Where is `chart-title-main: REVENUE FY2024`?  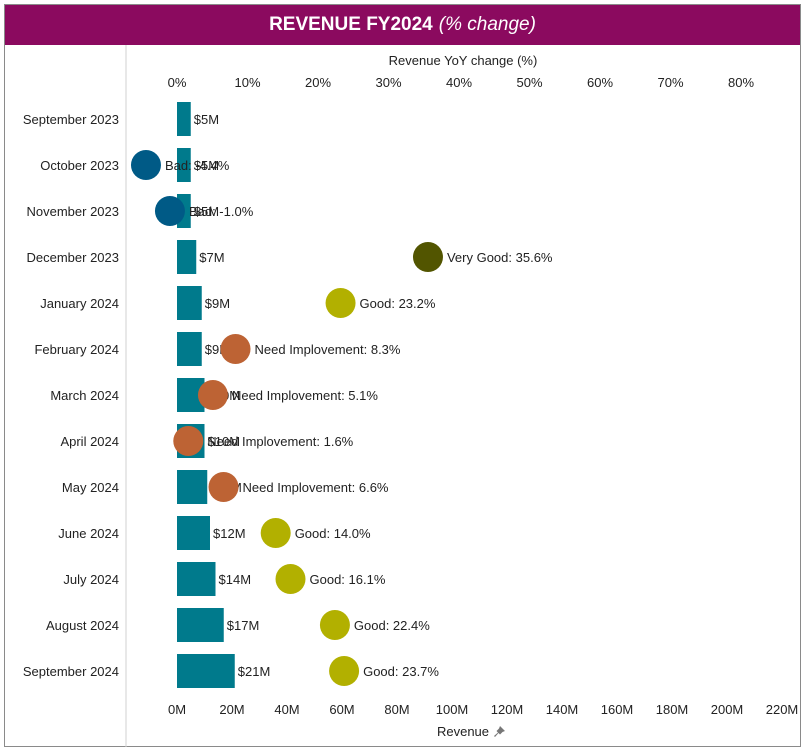
chart-title-main: REVENUE FY2024 is located at coordinates (351, 24).